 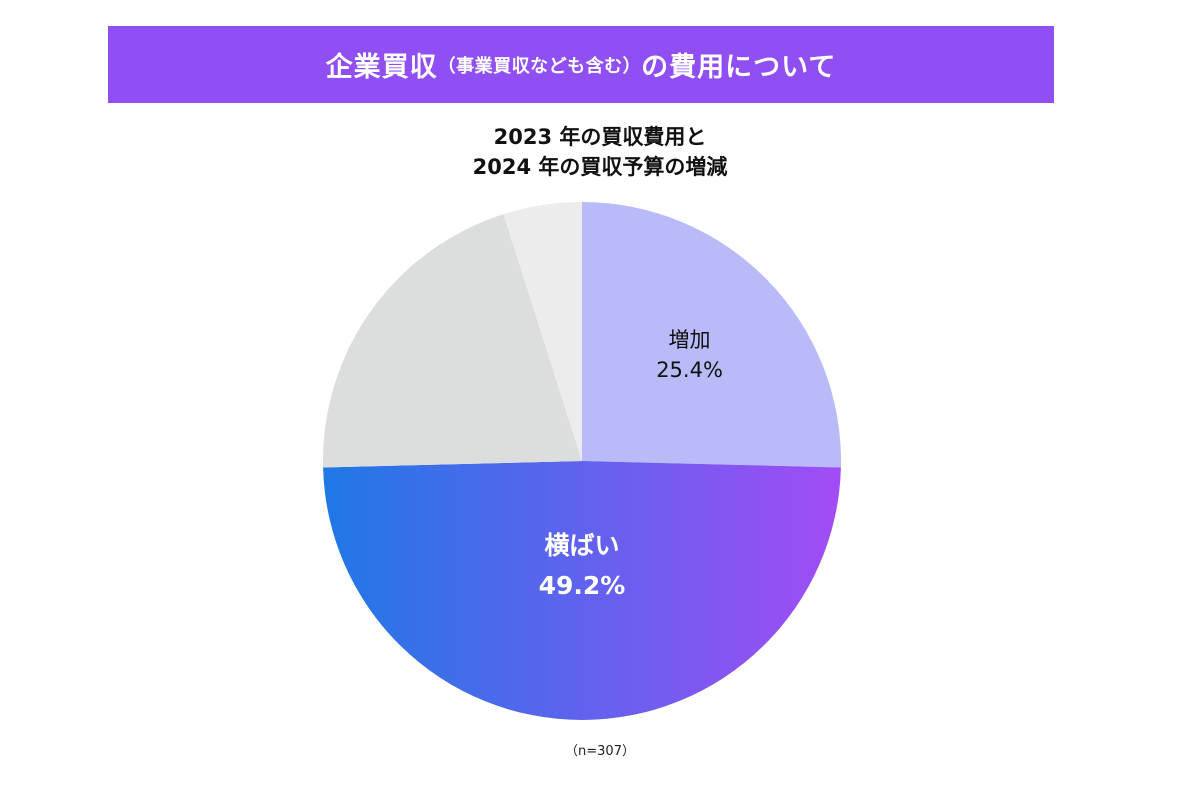 What do you see at coordinates (600, 167) in the screenshot?
I see `chart-title-line-2: 2024 年の買収予算の増減` at bounding box center [600, 167].